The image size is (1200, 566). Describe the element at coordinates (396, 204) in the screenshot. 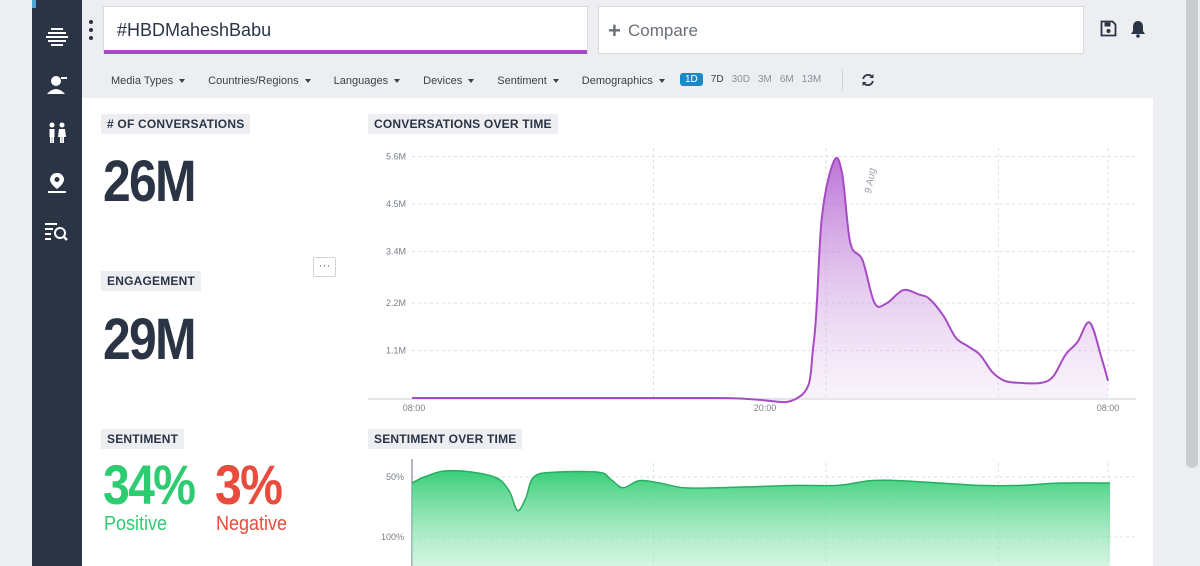

I see `y-tick-label: 4.5M` at that location.